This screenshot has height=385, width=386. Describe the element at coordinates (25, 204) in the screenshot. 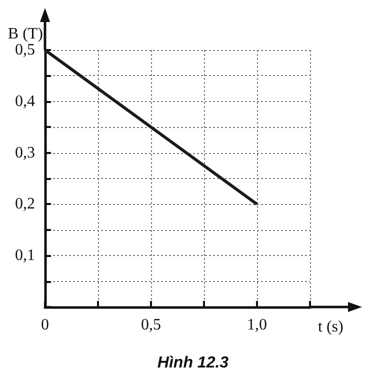

I see `y-tick-label: 0,2` at that location.